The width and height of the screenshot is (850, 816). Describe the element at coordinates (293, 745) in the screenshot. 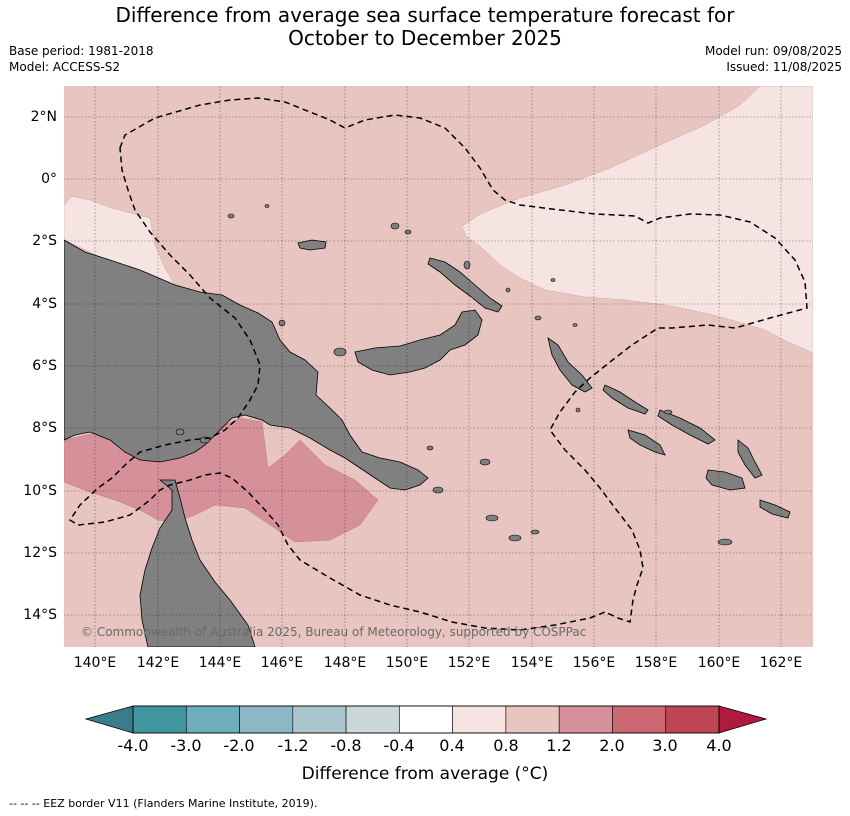

I see `colorbar-tick: -1.2` at that location.